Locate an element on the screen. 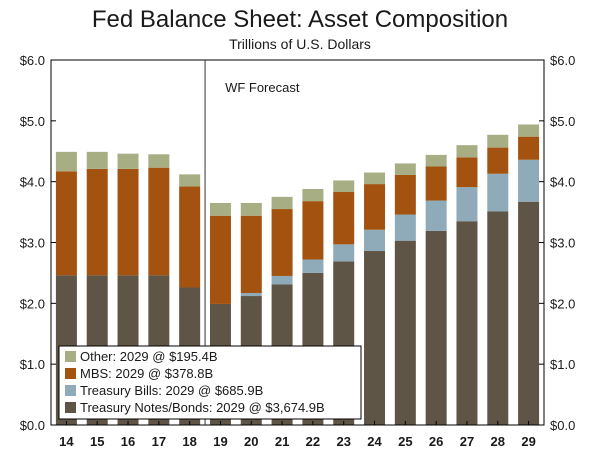 The width and height of the screenshot is (600, 456). y-tick-label-left: $2.0 is located at coordinates (32, 303).